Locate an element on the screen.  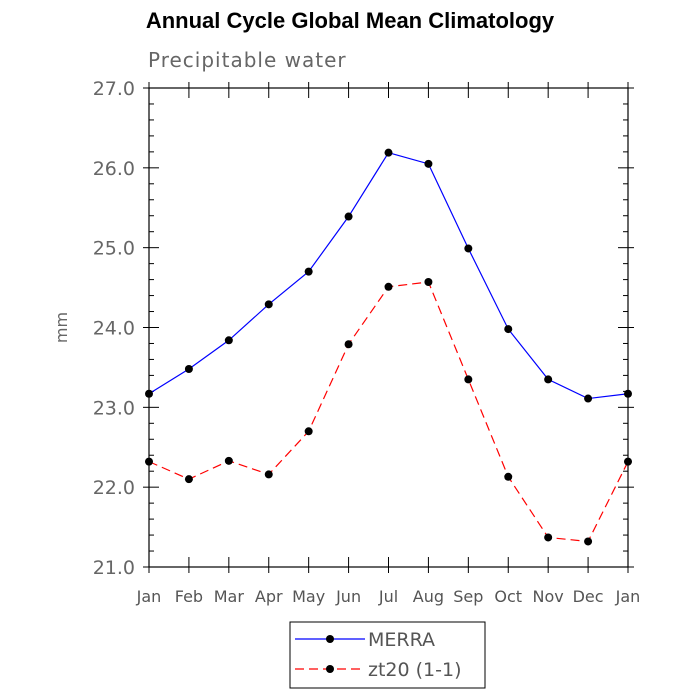
x-tick-label: Dec is located at coordinates (588, 596).